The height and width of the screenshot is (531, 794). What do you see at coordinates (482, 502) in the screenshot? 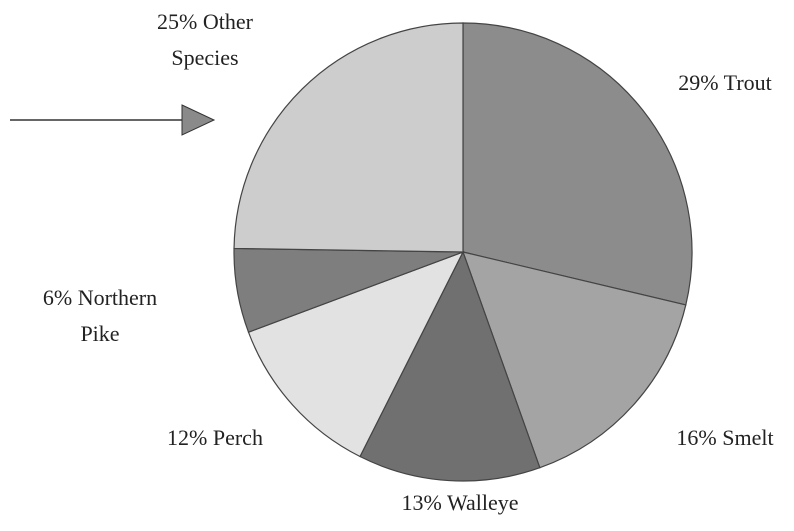
I see `category-label: Walleye` at bounding box center [482, 502].